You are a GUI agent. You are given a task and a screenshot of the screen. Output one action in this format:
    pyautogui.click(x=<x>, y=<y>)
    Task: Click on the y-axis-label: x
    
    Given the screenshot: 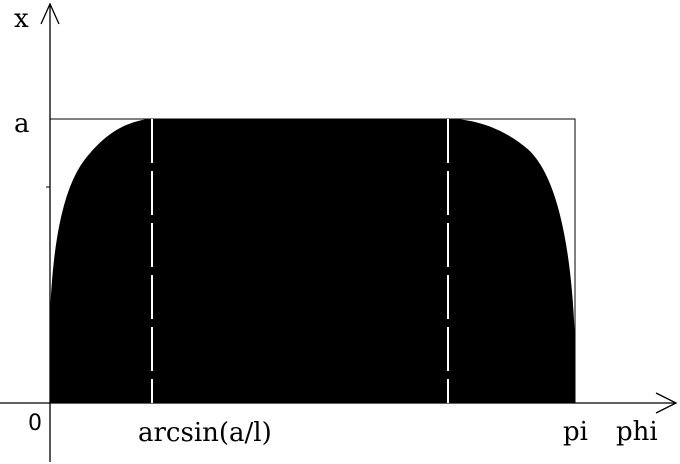 What is the action you would take?
    pyautogui.click(x=21, y=19)
    